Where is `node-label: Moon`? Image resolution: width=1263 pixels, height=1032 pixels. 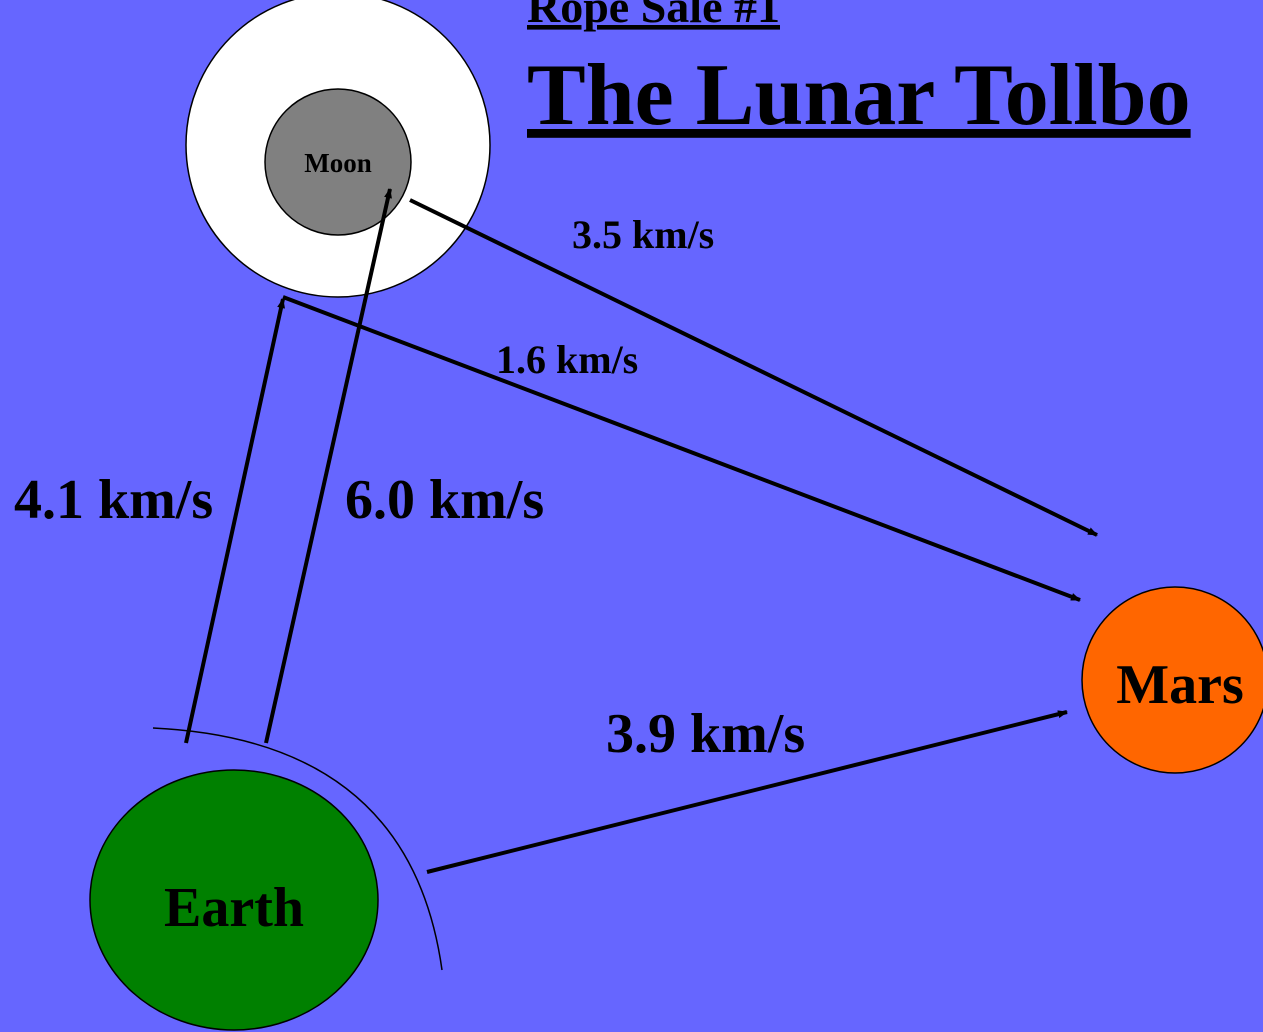 node-label: Moon is located at coordinates (338, 163).